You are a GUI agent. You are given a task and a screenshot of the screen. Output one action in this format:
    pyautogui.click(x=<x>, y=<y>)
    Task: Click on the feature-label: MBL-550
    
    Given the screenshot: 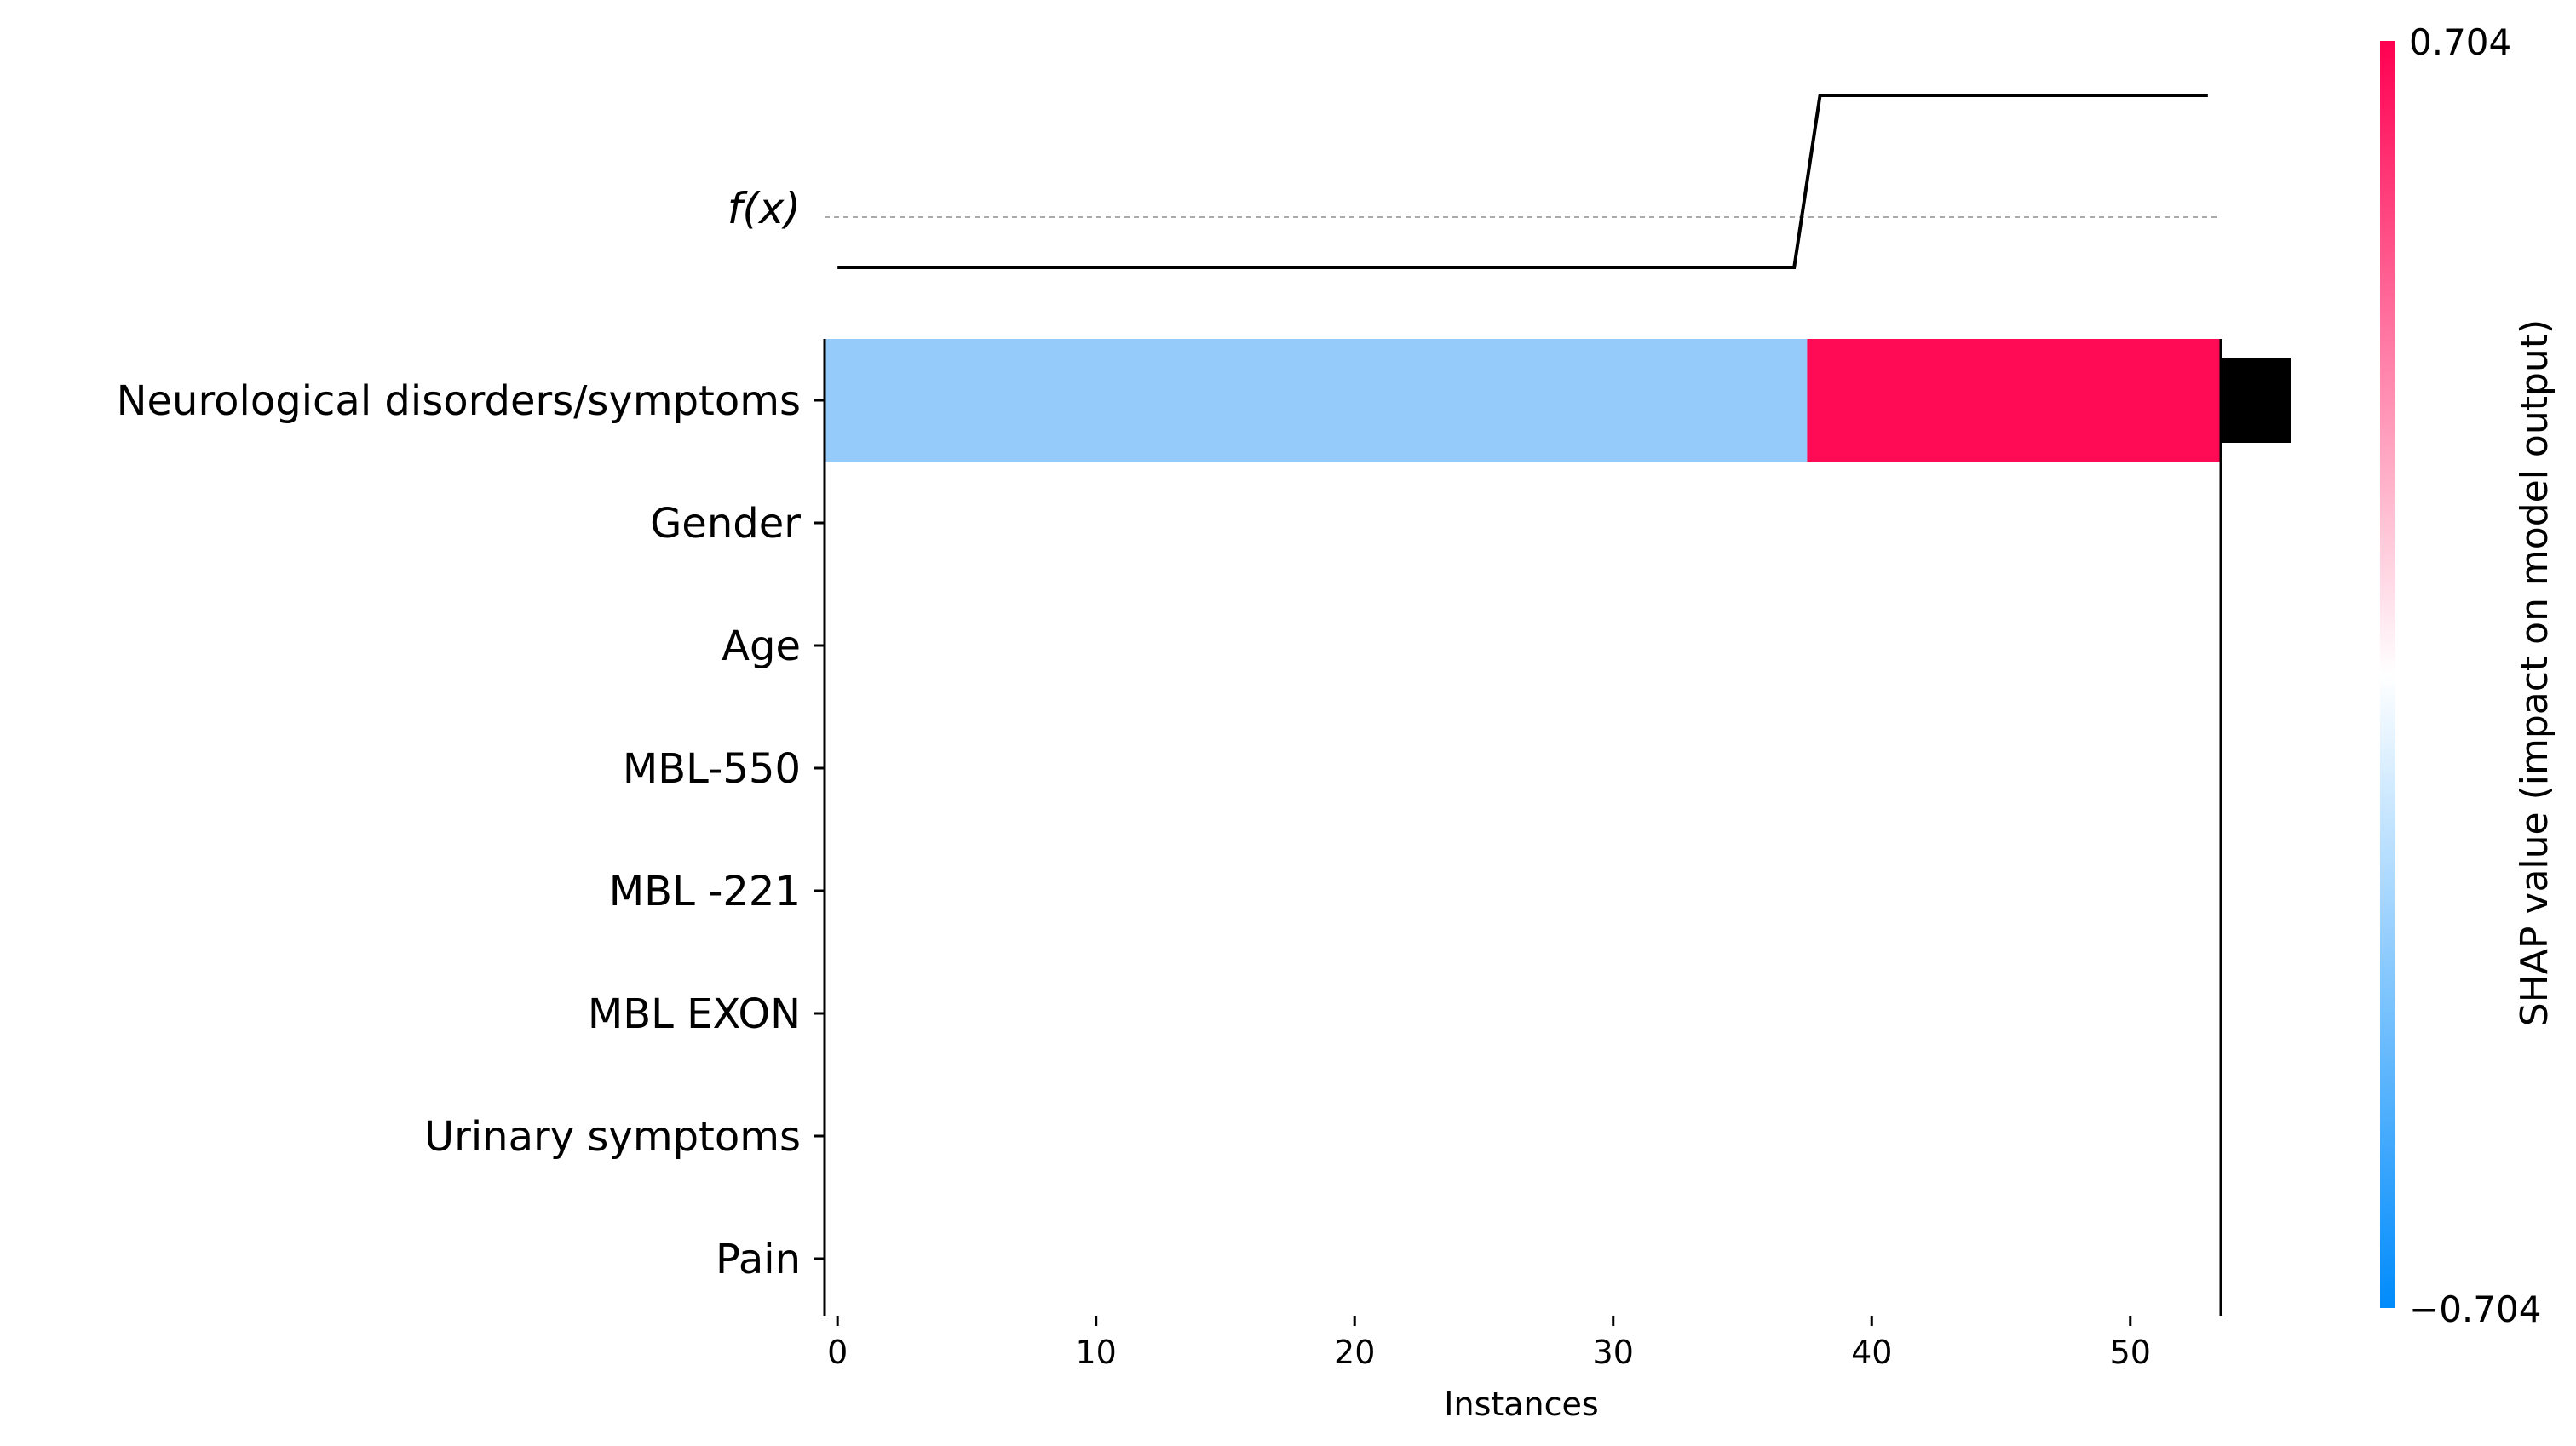 What is the action you would take?
    pyautogui.click(x=712, y=769)
    